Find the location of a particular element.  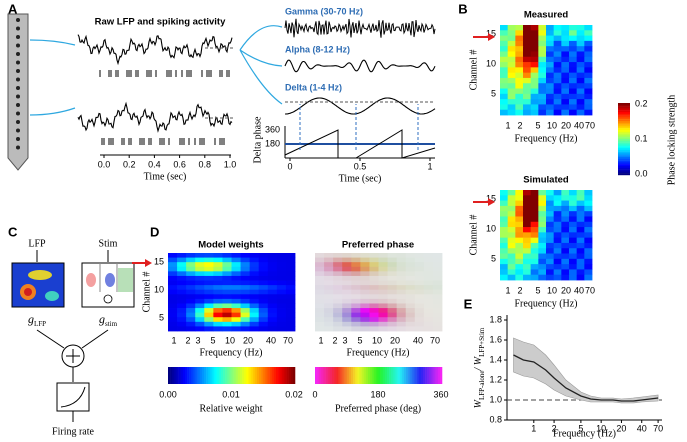

x-tick-label: 20 is located at coordinates (248, 340).